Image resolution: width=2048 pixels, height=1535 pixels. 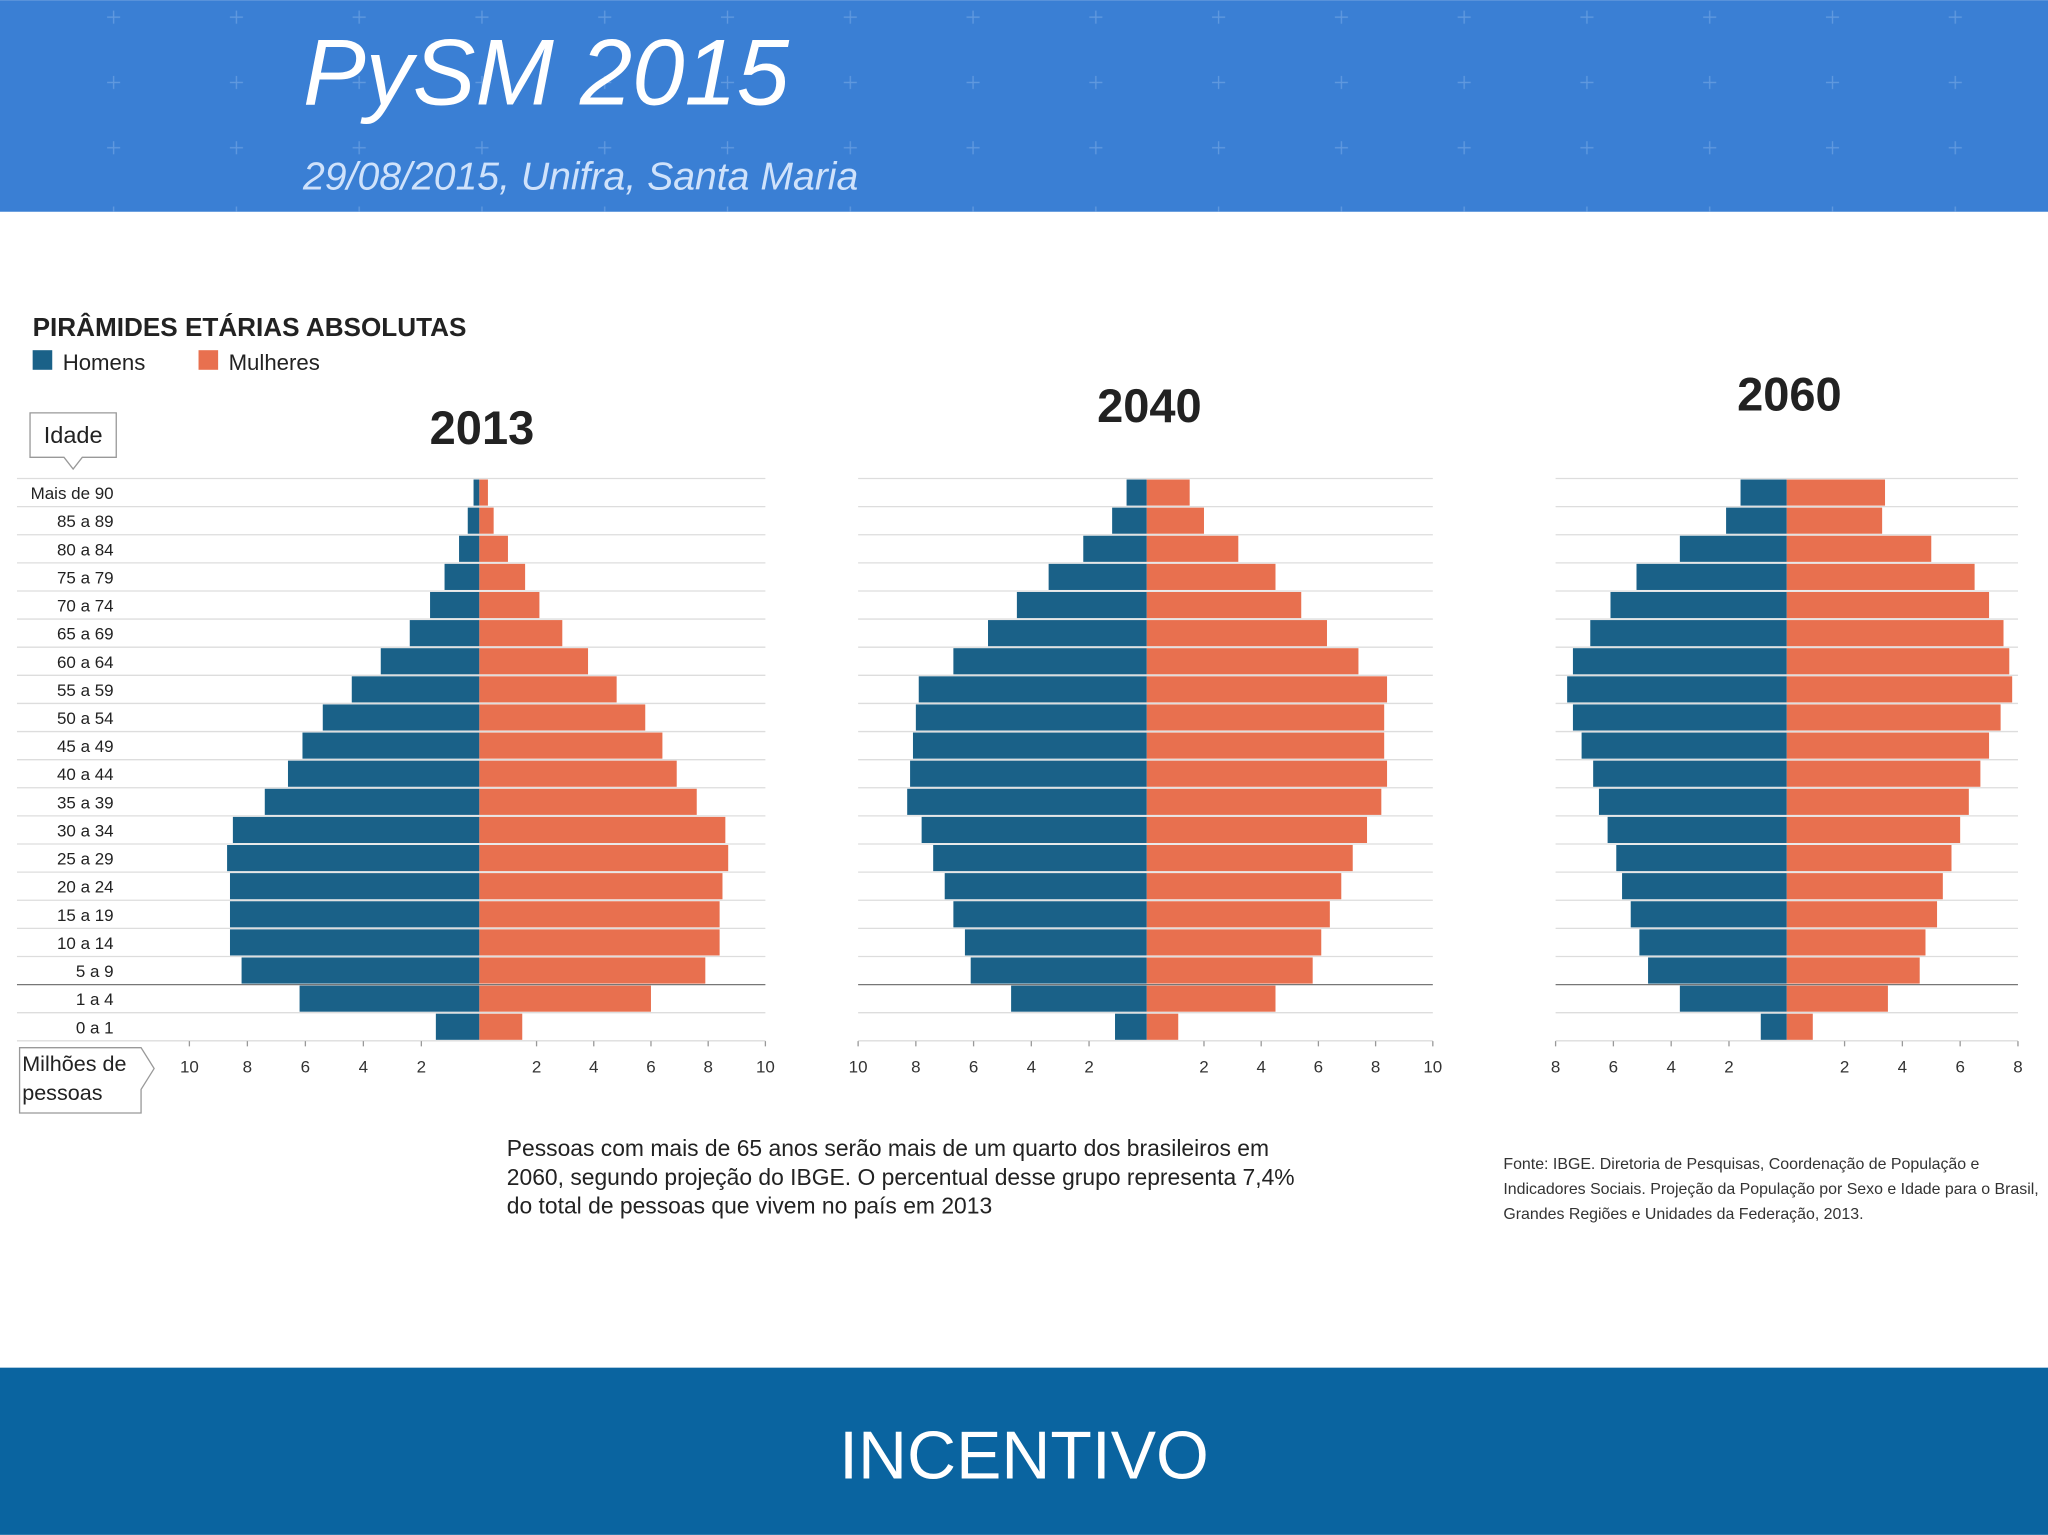 I want to click on x-tick-label: 2, so click(x=421, y=1066).